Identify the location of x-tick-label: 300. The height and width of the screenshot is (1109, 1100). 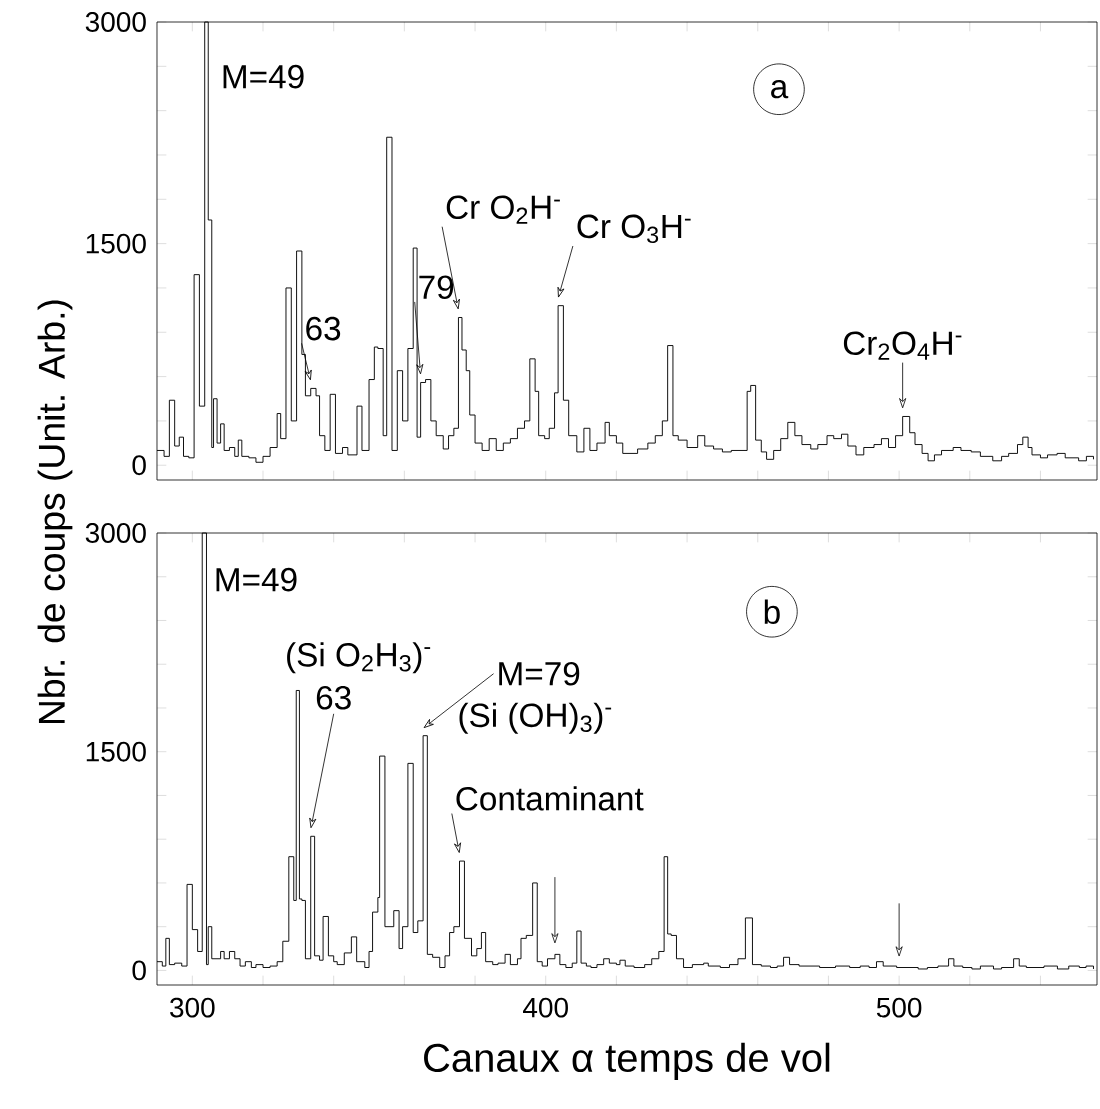
(192, 1007).